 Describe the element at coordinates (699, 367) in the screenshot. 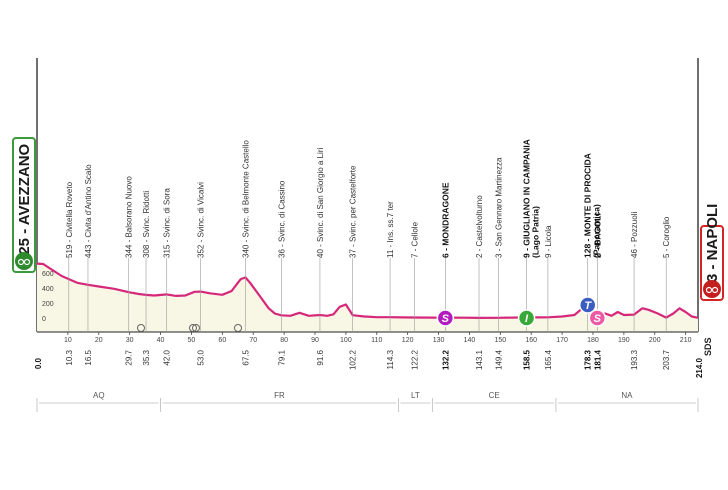

I see `end-km-label: 214.0` at that location.